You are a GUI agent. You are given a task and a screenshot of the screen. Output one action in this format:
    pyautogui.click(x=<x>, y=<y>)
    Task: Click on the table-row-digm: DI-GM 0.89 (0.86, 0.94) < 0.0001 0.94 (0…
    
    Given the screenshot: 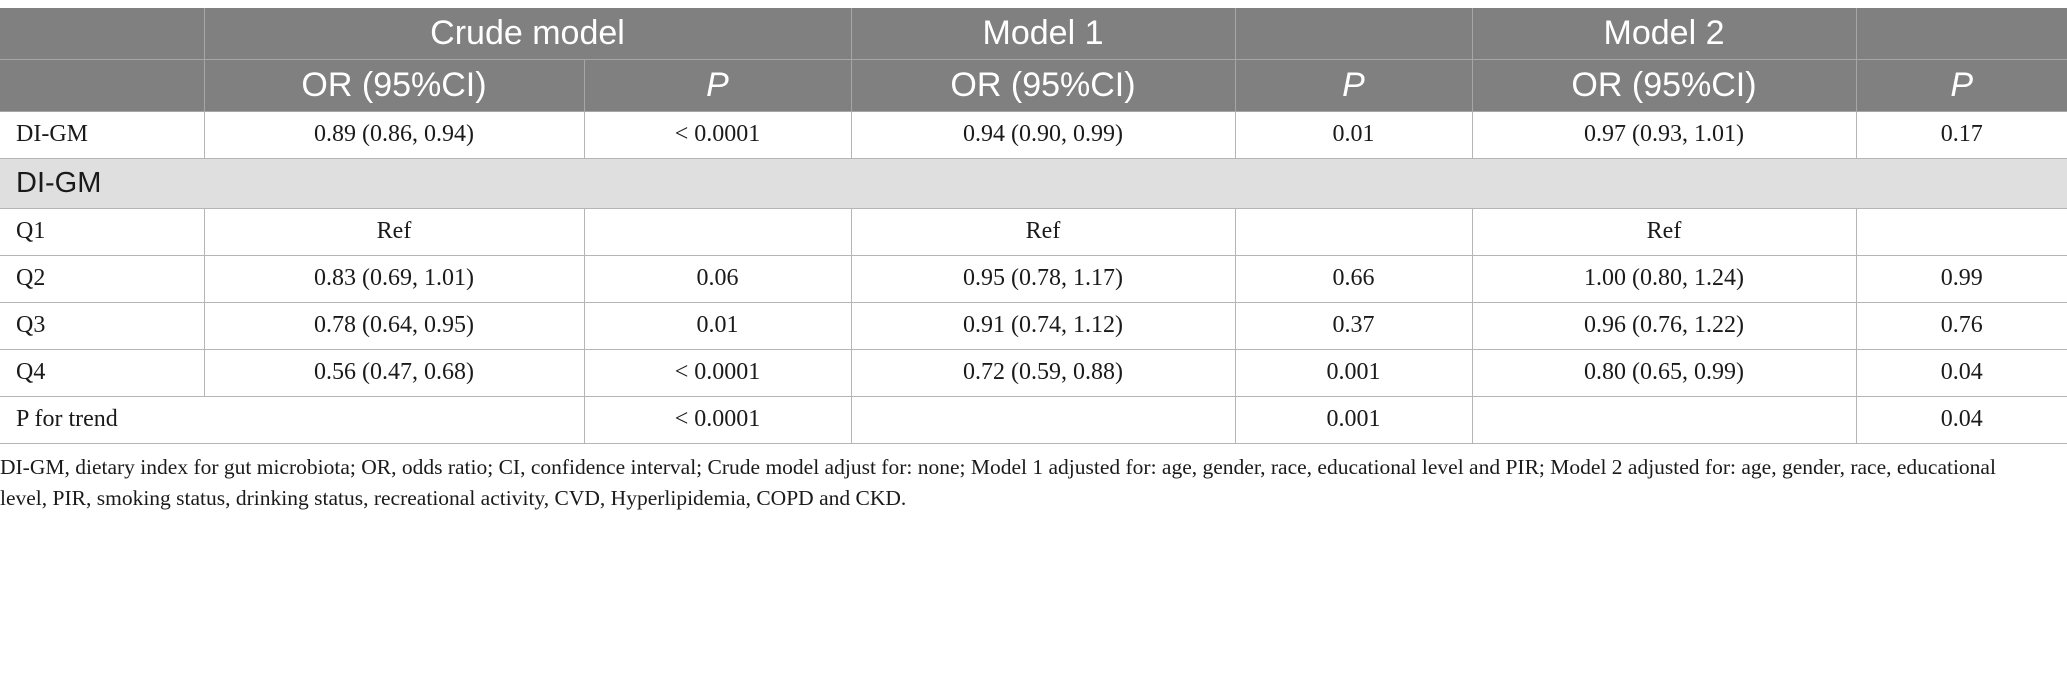 What is the action you would take?
    pyautogui.click(x=1033, y=135)
    